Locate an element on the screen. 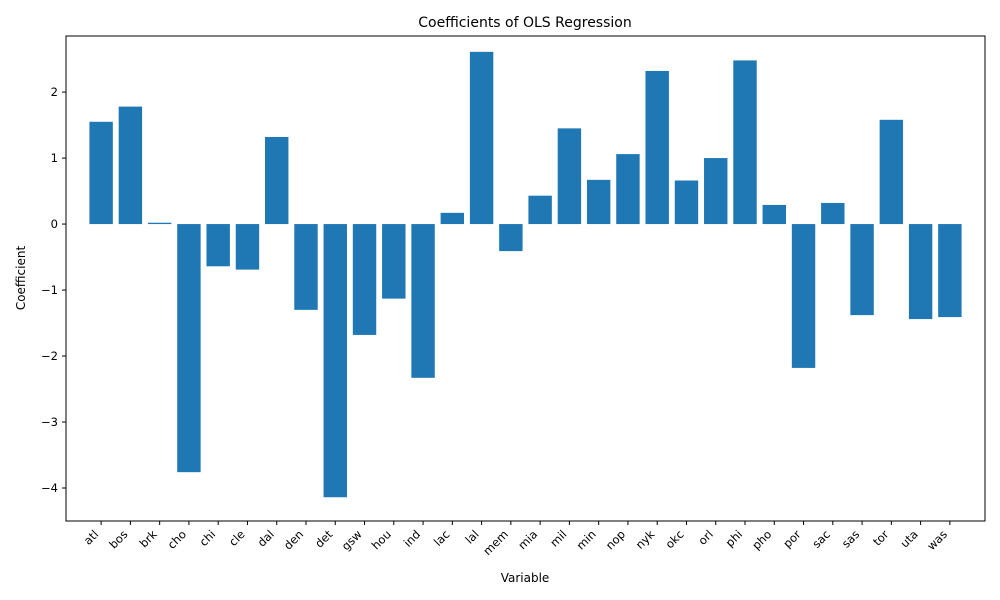  bar-det is located at coordinates (335, 361).